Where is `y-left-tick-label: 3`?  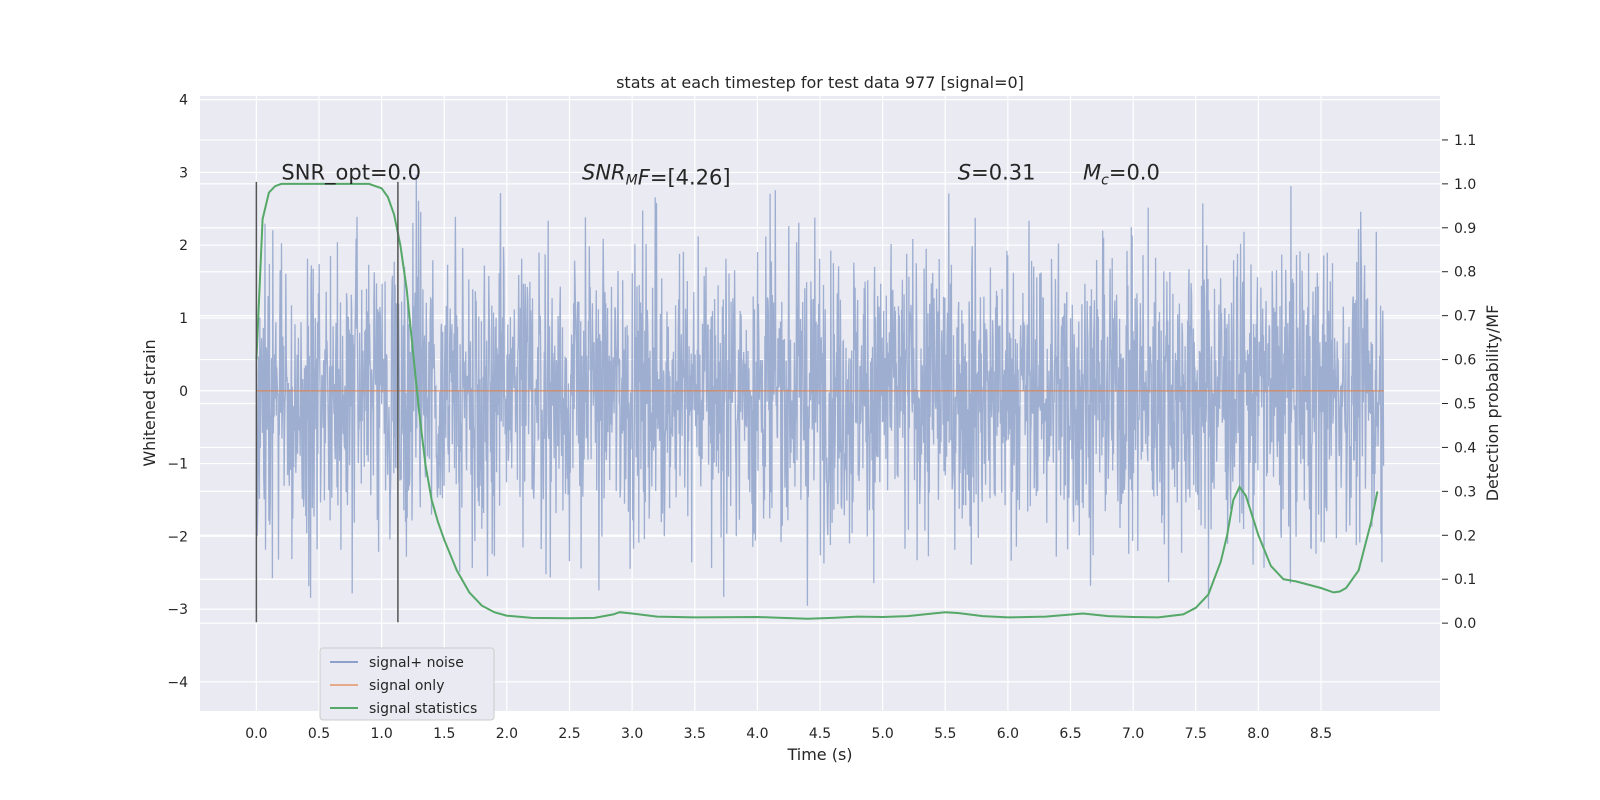
y-left-tick-label: 3 is located at coordinates (183, 173).